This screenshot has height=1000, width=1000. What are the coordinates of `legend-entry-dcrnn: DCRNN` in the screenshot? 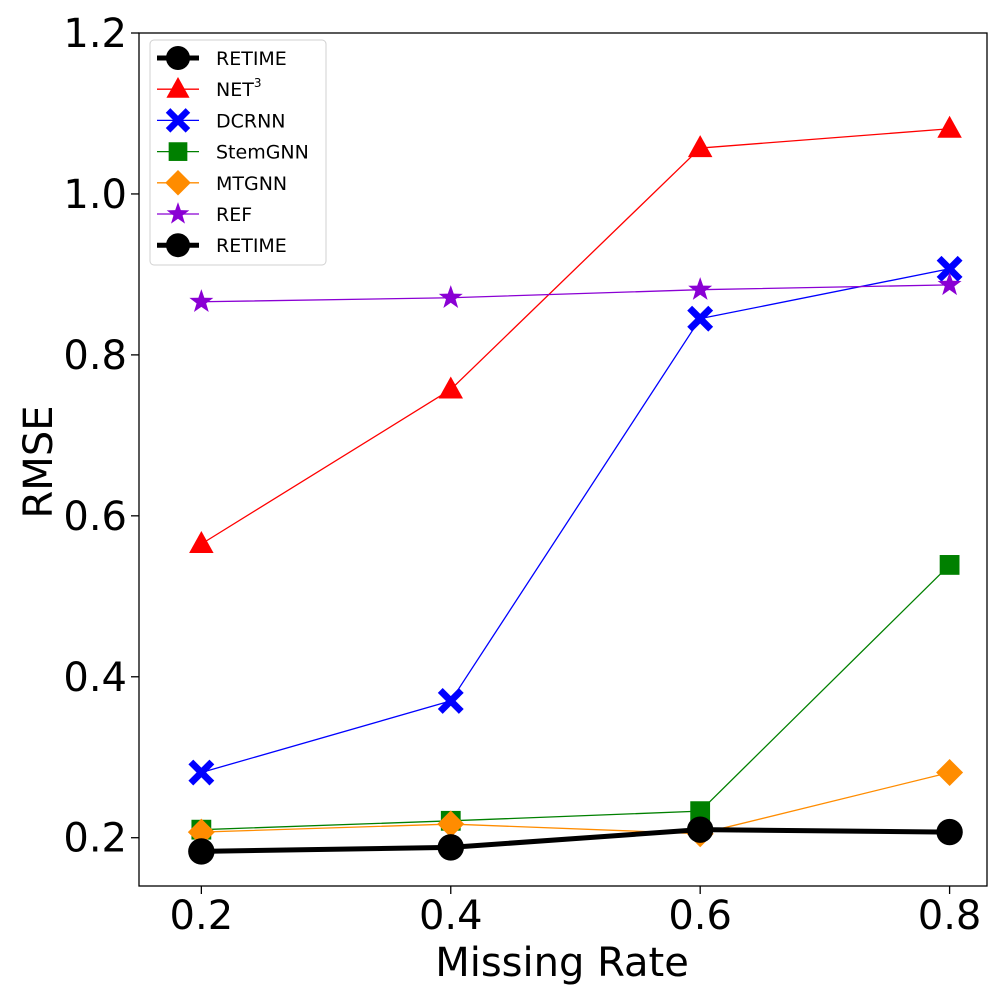 It's located at (221, 120).